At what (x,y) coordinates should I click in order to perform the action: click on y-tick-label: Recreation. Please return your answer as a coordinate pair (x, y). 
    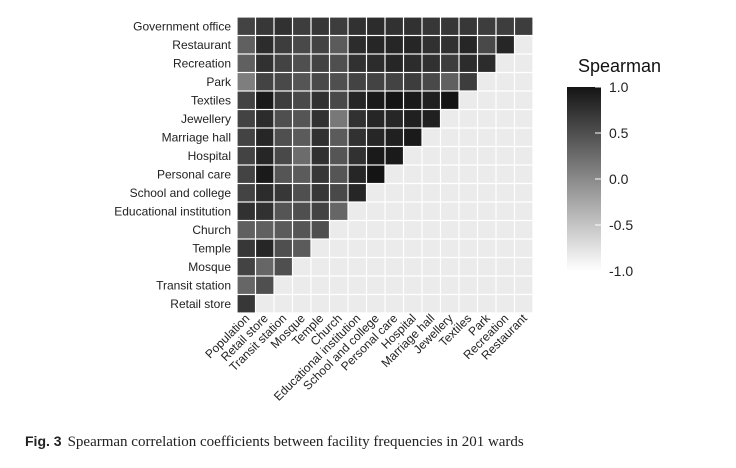
    Looking at the image, I should click on (202, 63).